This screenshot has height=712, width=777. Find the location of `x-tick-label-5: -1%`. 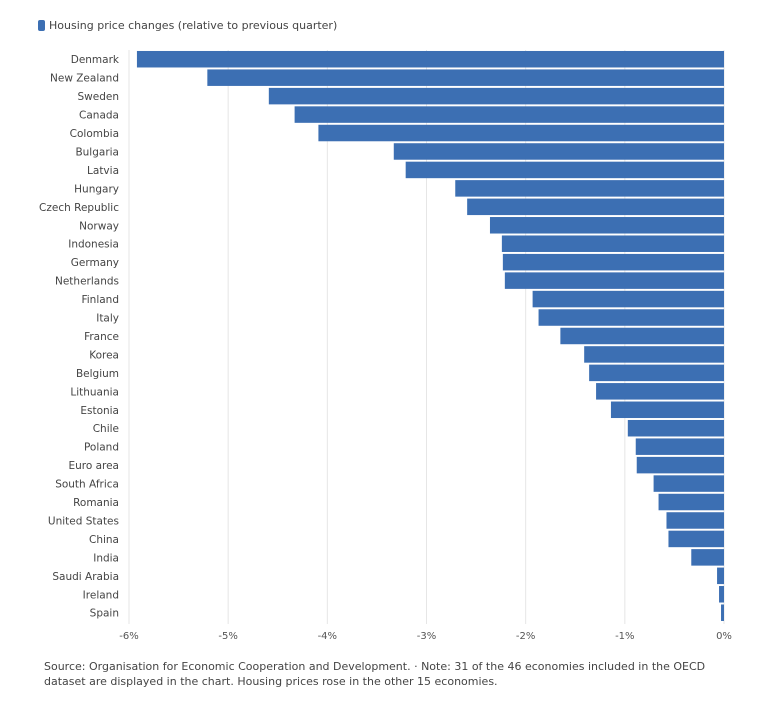

x-tick-label-5: -1% is located at coordinates (624, 636).